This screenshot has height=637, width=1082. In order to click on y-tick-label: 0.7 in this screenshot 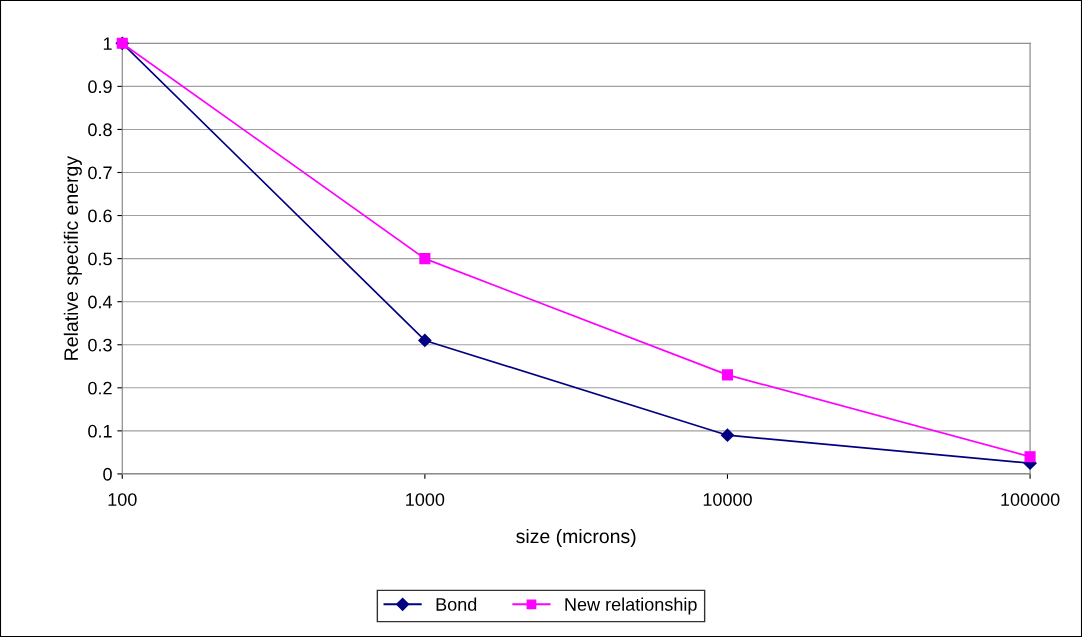, I will do `click(100, 173)`.